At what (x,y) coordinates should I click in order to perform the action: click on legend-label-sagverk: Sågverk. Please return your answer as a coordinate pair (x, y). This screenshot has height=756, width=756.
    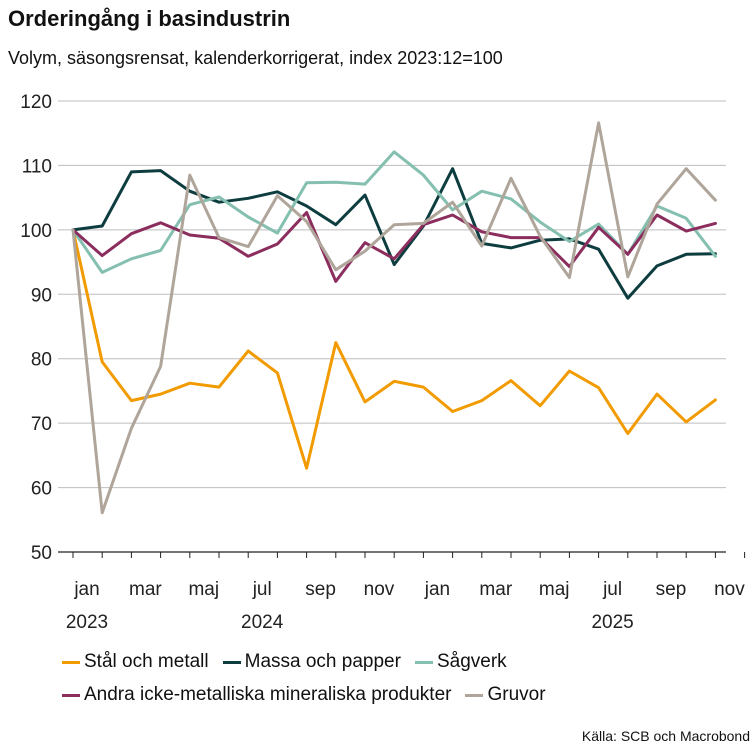
    Looking at the image, I should click on (471, 661).